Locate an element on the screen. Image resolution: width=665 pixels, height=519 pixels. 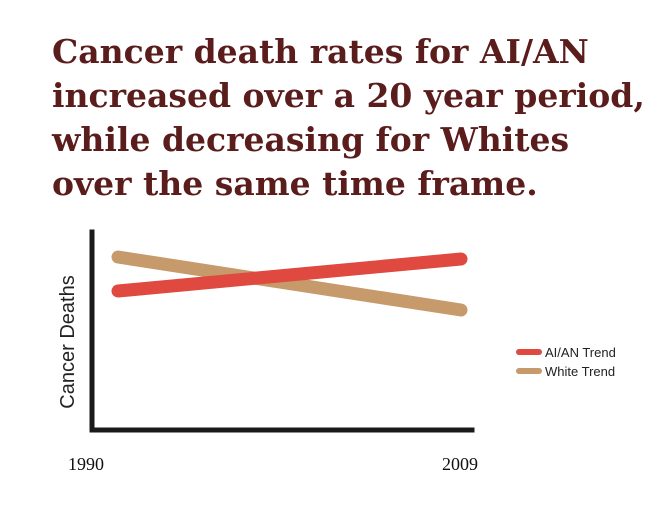
x-tick-label-end: 2009 is located at coordinates (460, 464).